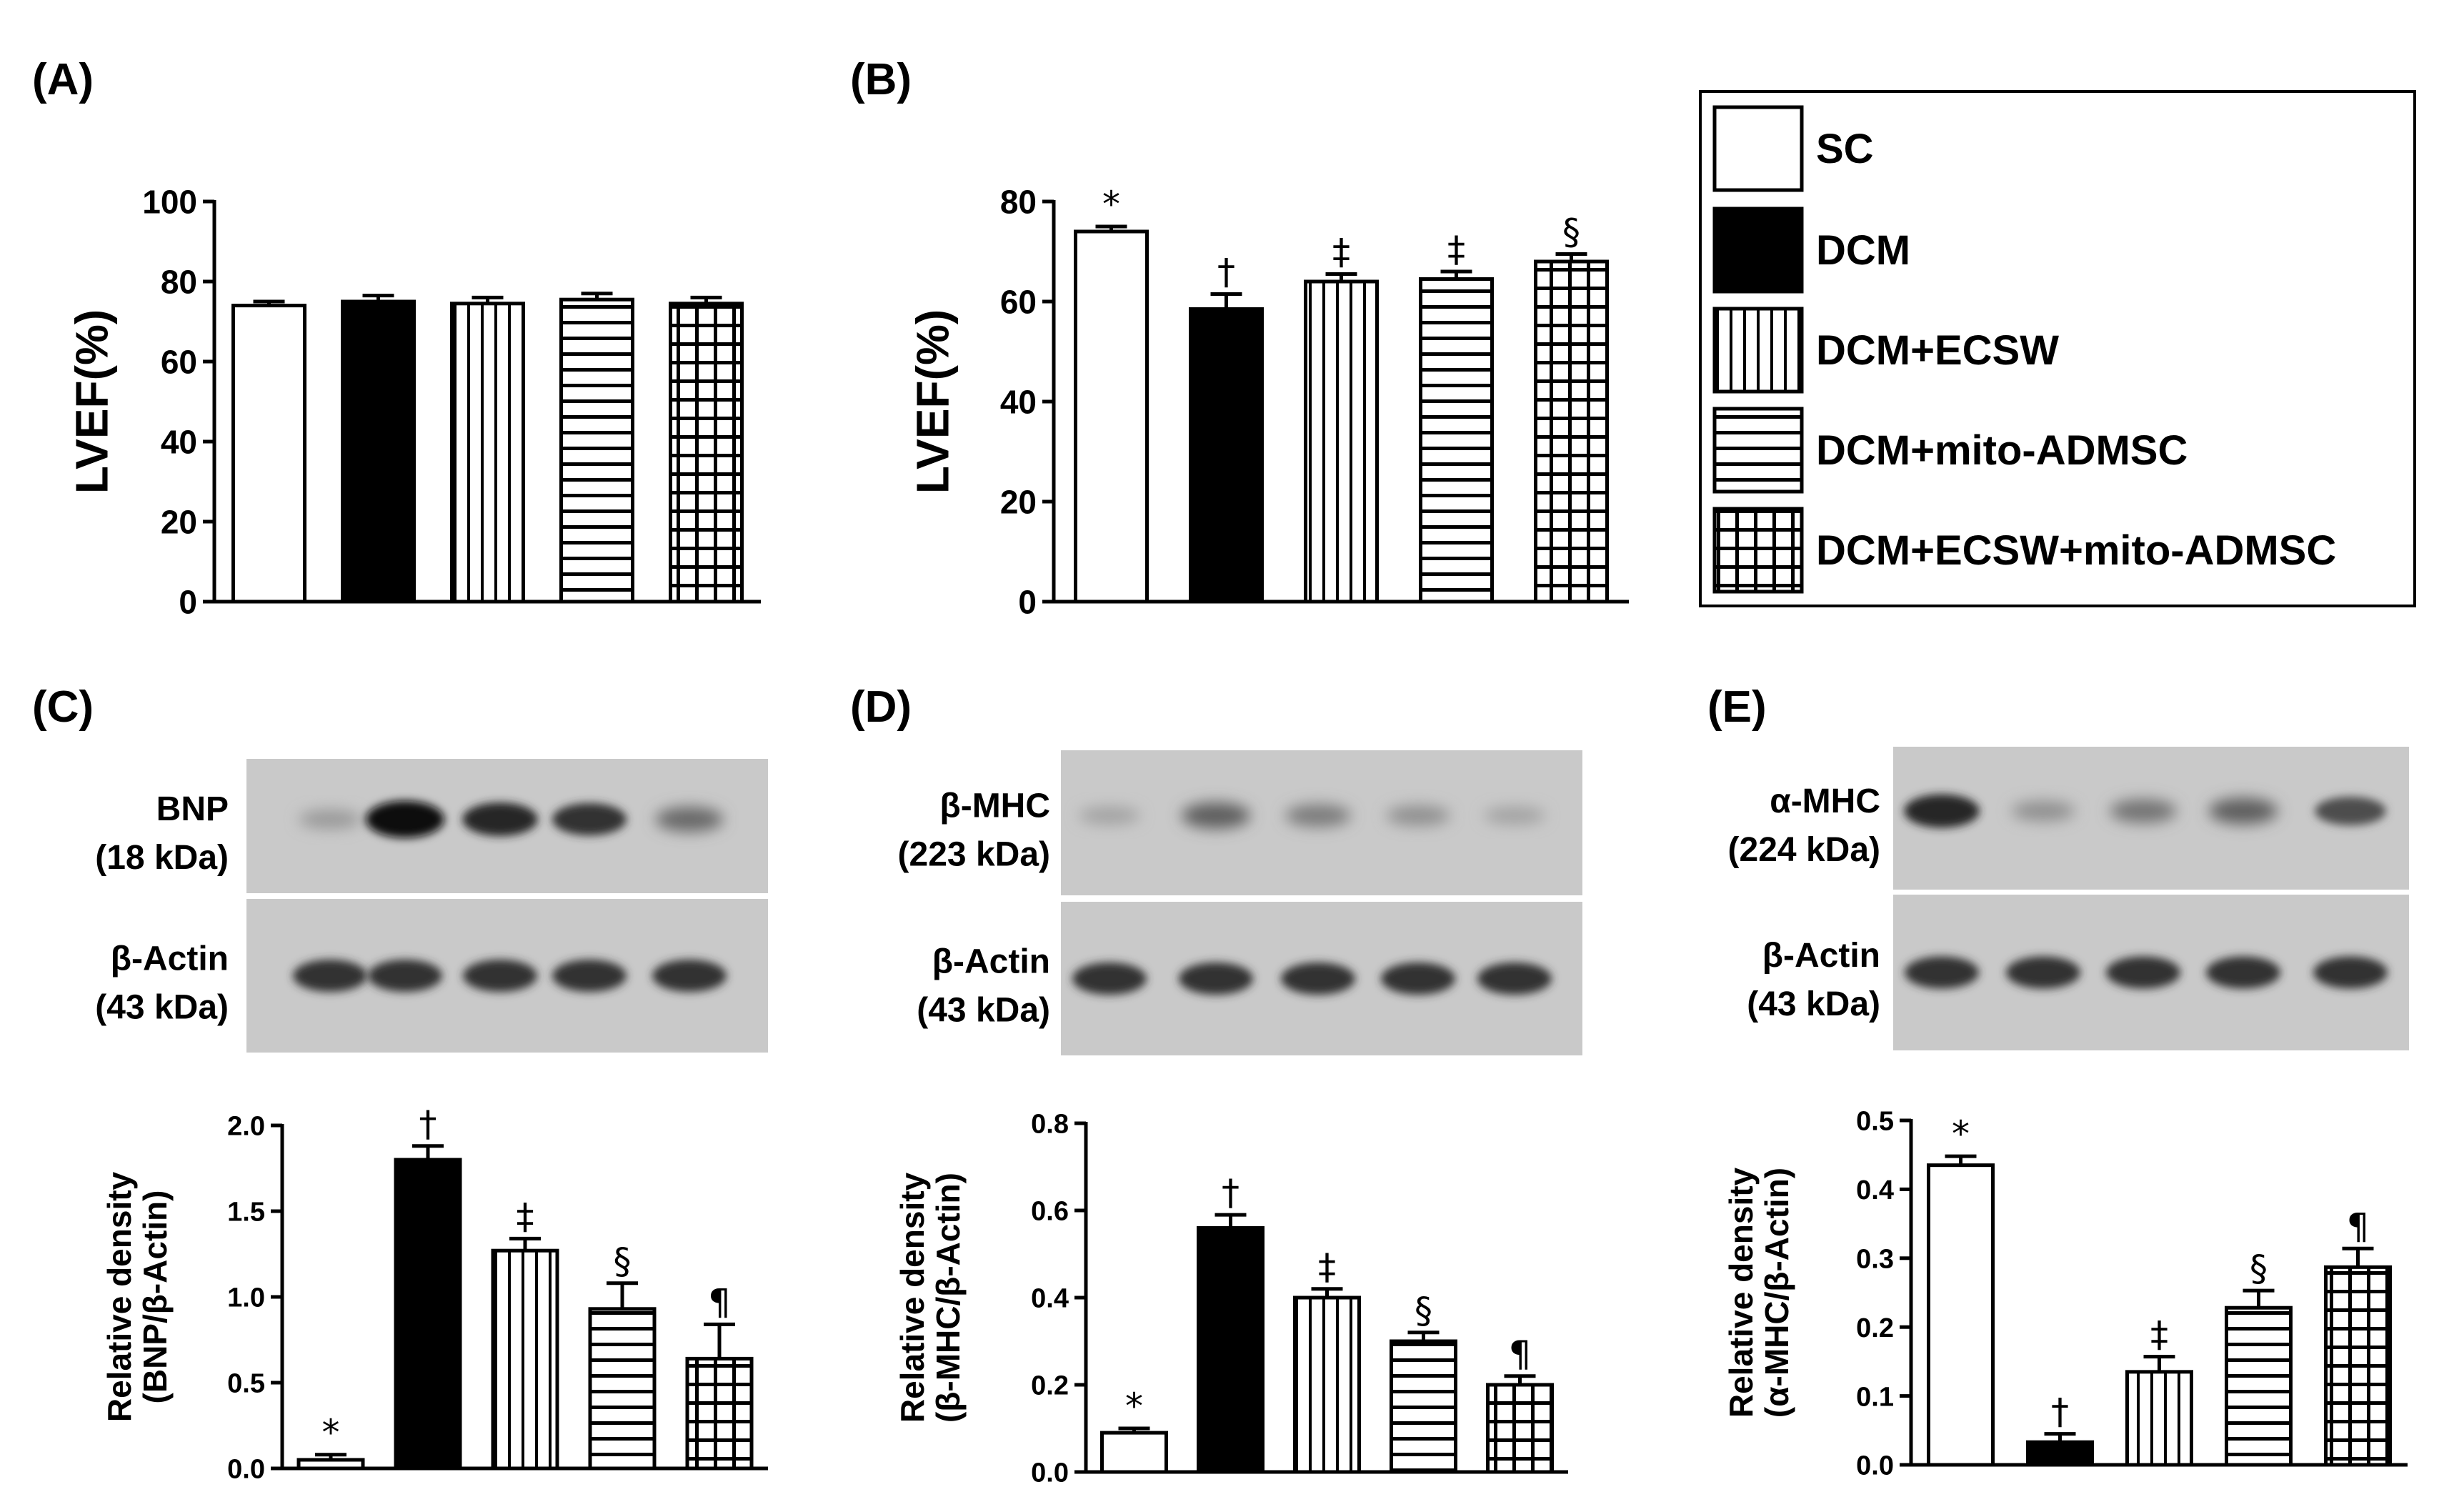 Image resolution: width=2464 pixels, height=1512 pixels. Describe the element at coordinates (1845, 149) in the screenshot. I see `legend-label: SC` at that location.